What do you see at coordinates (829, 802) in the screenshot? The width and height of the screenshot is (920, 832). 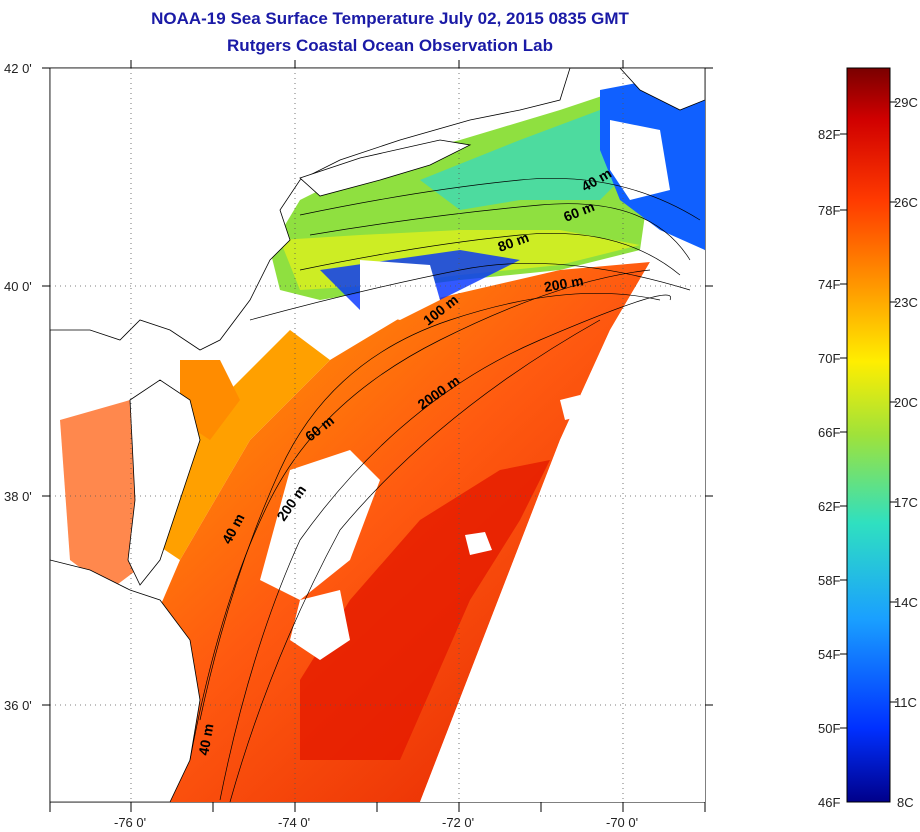 I see `colorbar-label-f: 46F` at bounding box center [829, 802].